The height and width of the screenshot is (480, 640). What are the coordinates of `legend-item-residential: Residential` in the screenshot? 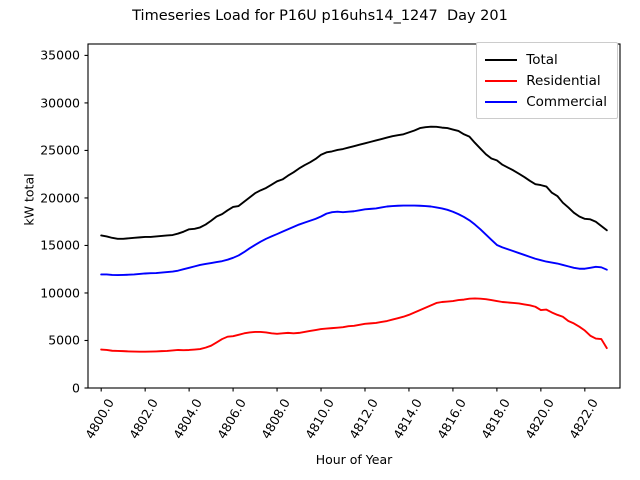 It's located at (546, 80).